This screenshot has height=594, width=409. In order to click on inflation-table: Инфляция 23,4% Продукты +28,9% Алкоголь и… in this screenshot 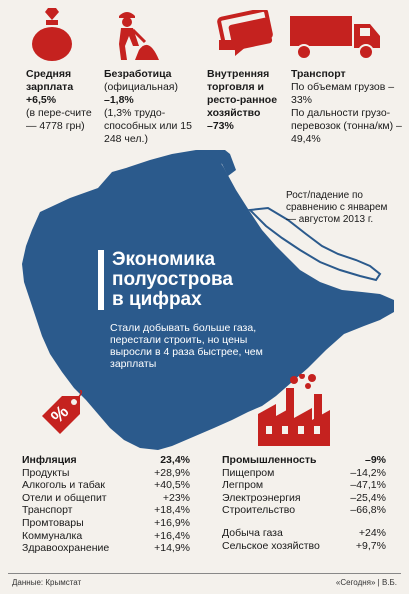, I will do `click(106, 504)`.